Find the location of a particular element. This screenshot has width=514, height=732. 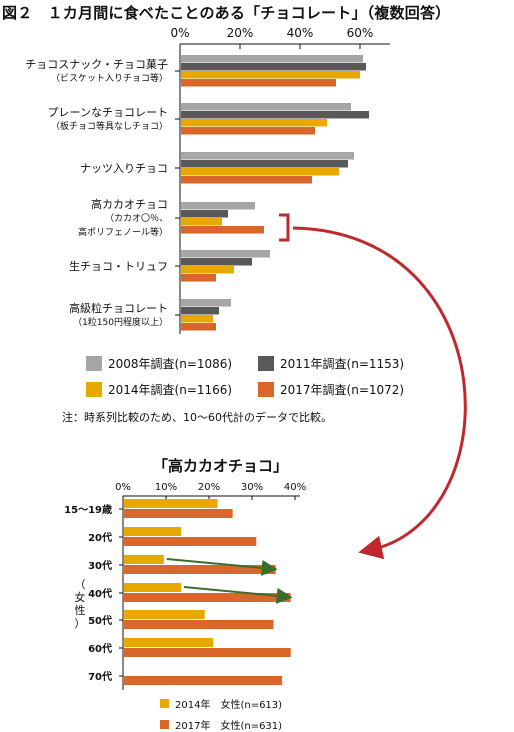

female-axis-label: （ 女 性 ） is located at coordinates (80, 604).